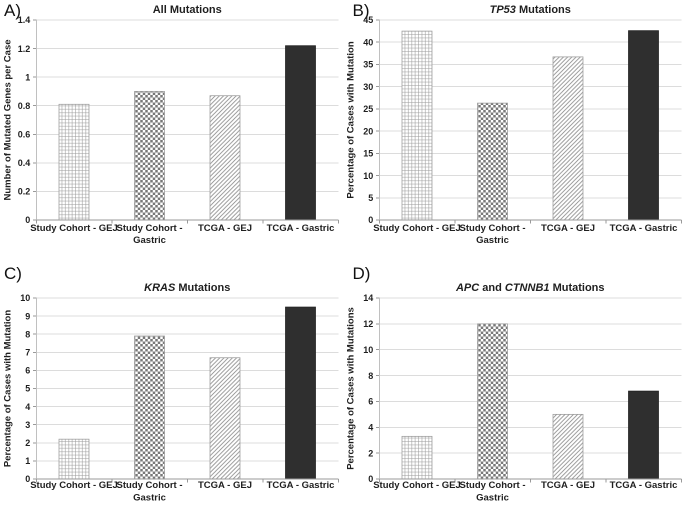  Describe the element at coordinates (24, 134) in the screenshot. I see `y-tick-label: 0.6` at that location.